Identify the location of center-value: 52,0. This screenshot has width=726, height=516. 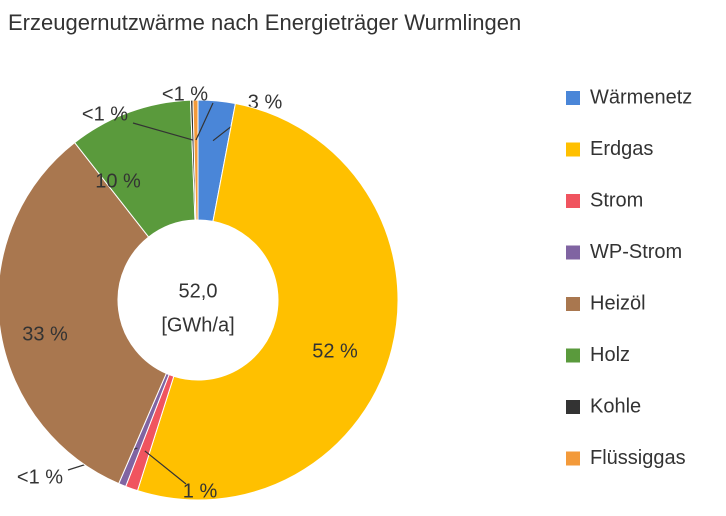
(198, 291).